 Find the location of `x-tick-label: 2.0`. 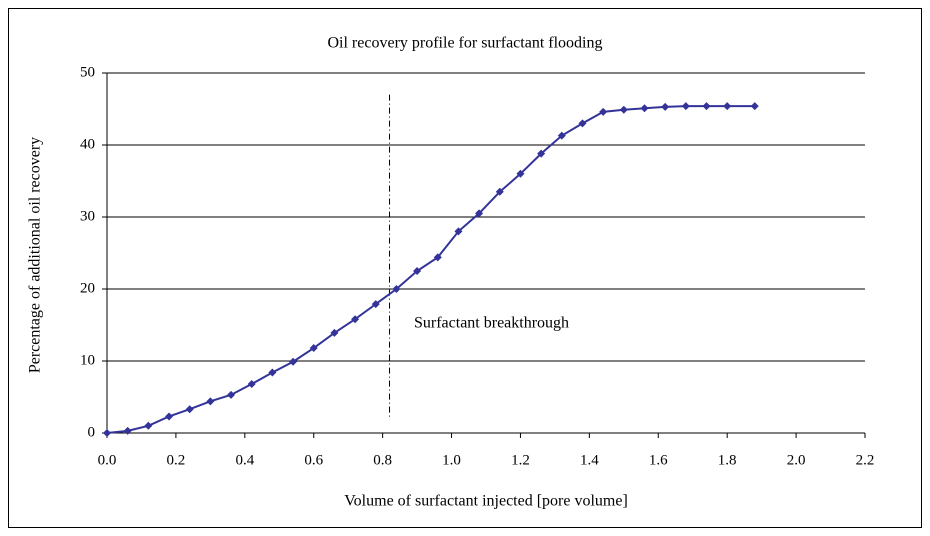

x-tick-label: 2.0 is located at coordinates (796, 460).